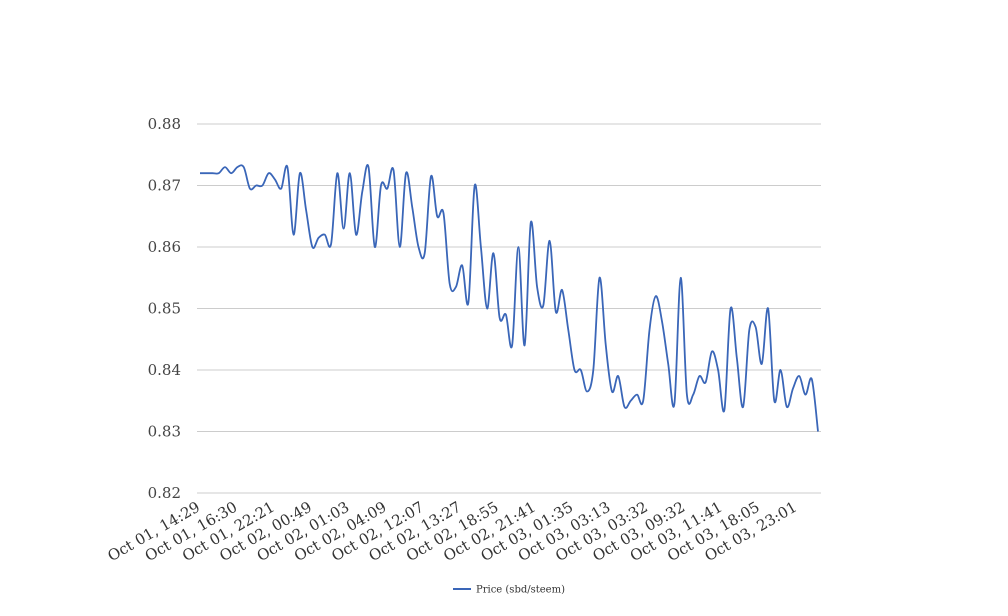  What do you see at coordinates (164, 493) in the screenshot?
I see `y-tick-label: 0.82` at bounding box center [164, 493].